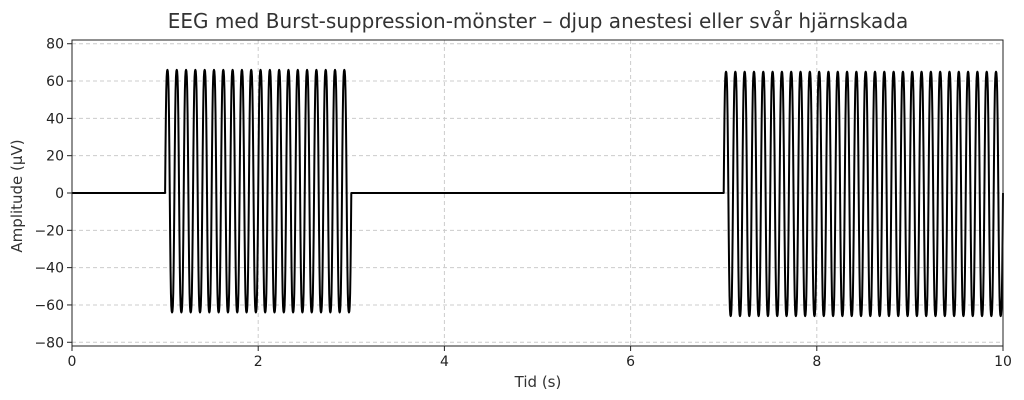 The image size is (1024, 400). What do you see at coordinates (55, 82) in the screenshot?
I see `y-tick-label: 60` at bounding box center [55, 82].